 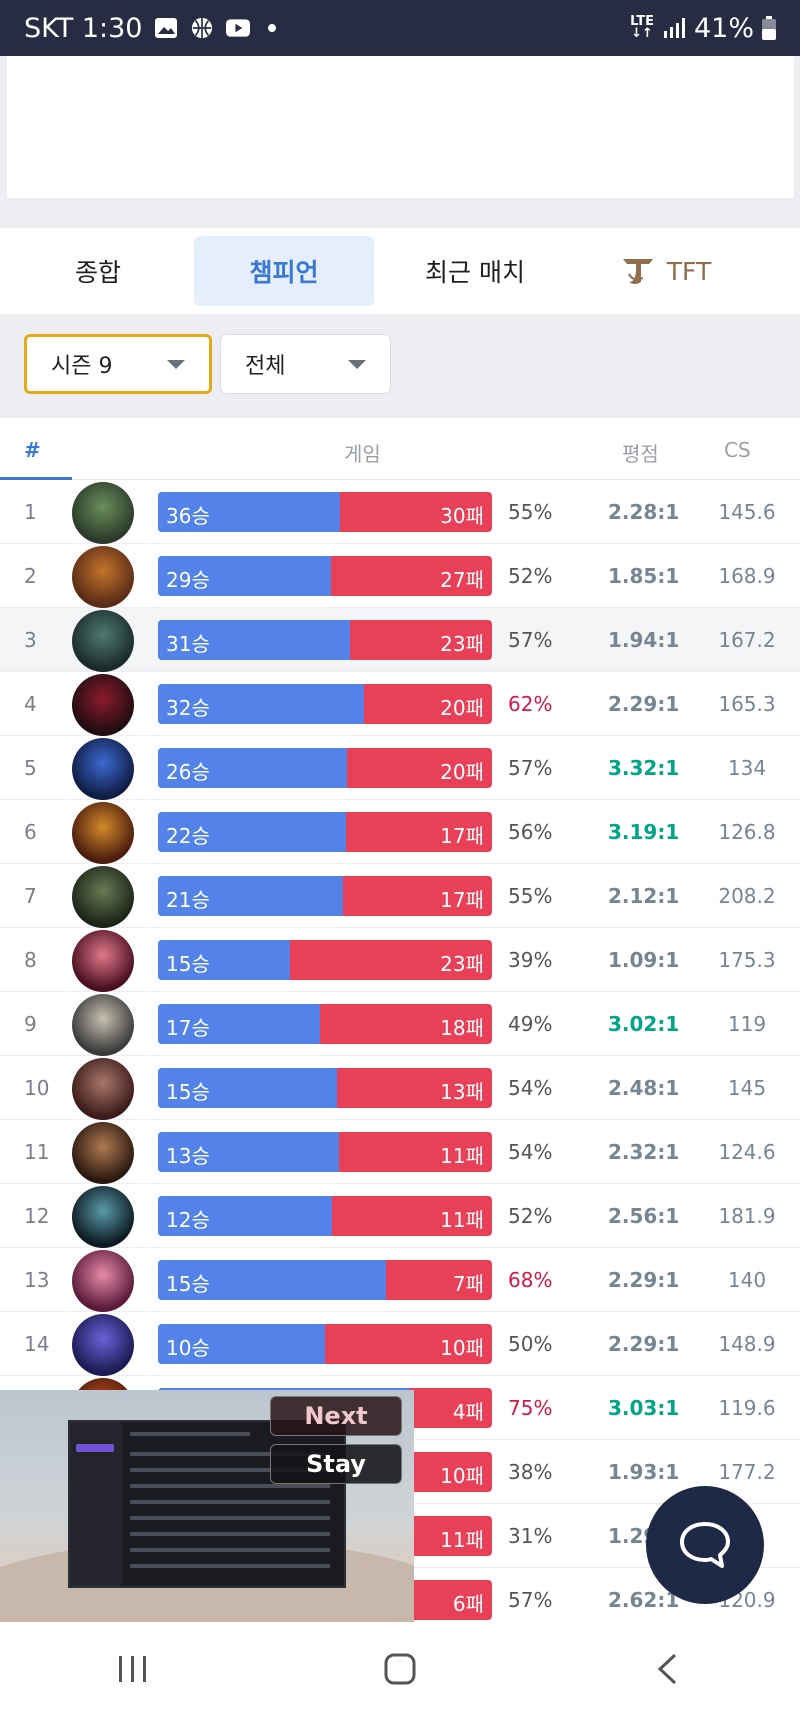 What do you see at coordinates (30, 832) in the screenshot?
I see `rank-number: 6` at bounding box center [30, 832].